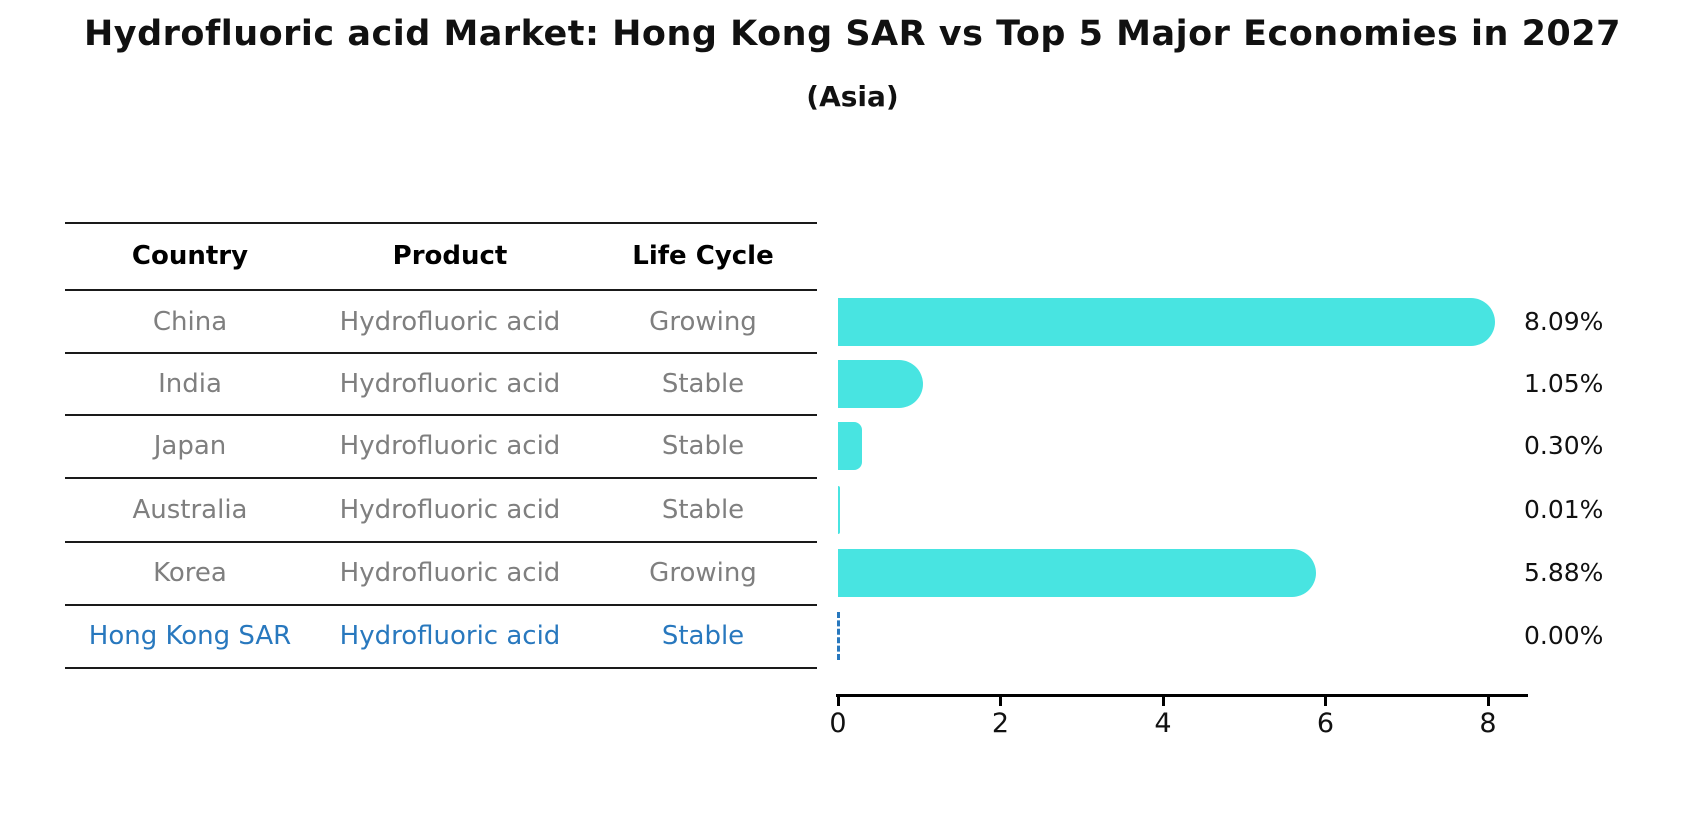 The image size is (1705, 823). I want to click on x-tick-label: 8, so click(1488, 723).